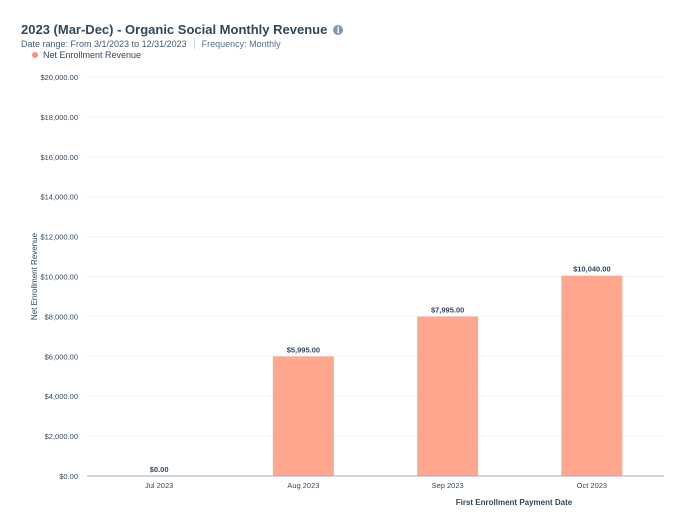  I want to click on frequency-text: Frequency: Monthly, so click(241, 43).